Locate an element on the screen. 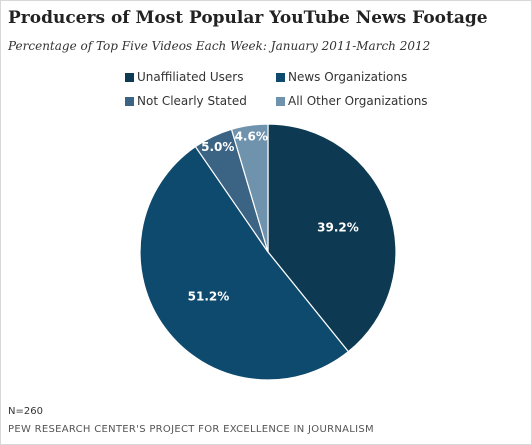 This screenshot has height=445, width=532. data-label-news-organizations: 51.2% is located at coordinates (209, 296).